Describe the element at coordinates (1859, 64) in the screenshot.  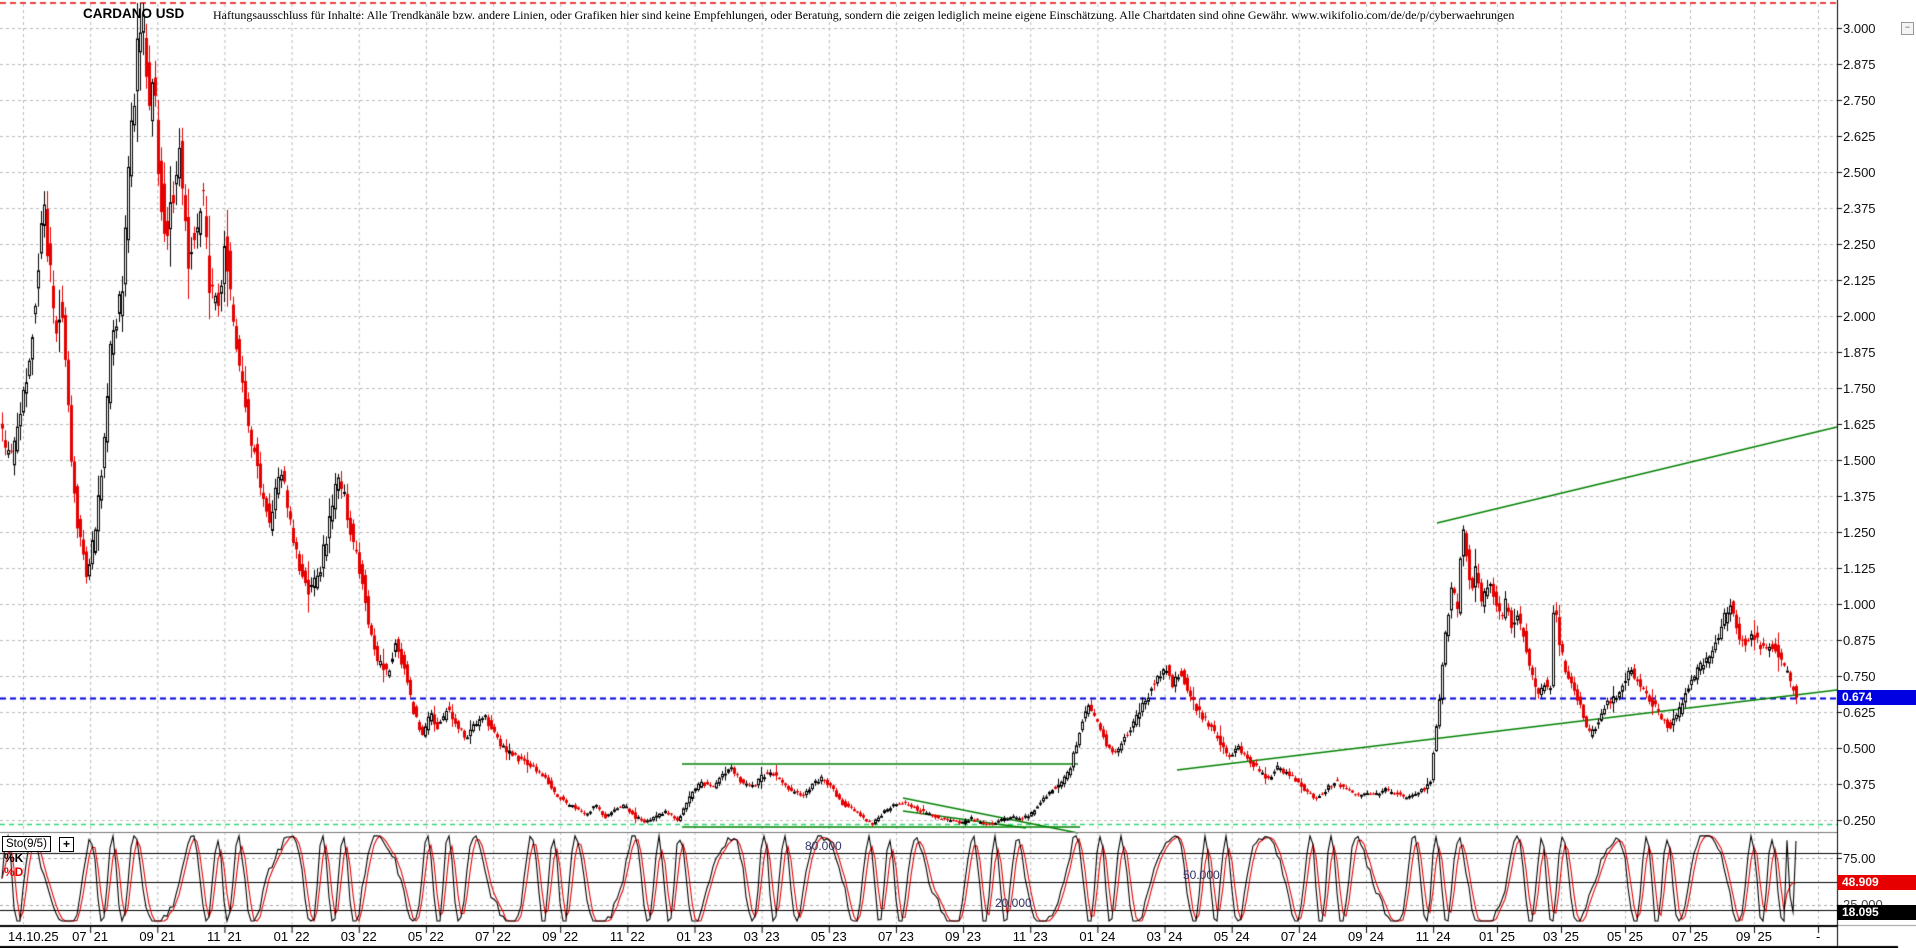
I see `price-axis-label: 2.875` at that location.